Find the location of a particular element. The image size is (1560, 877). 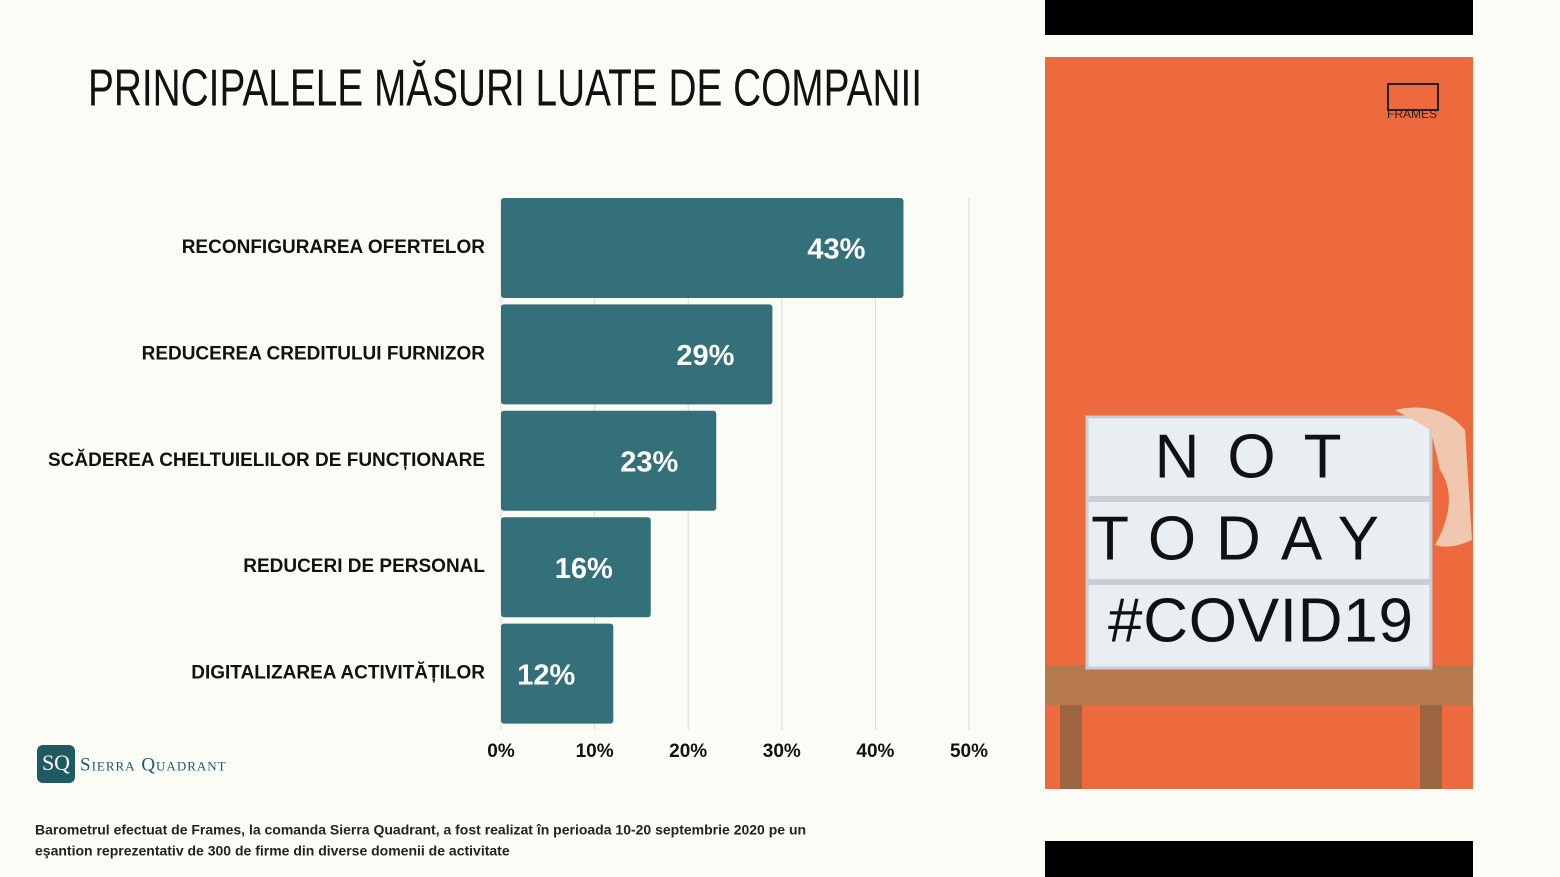

y-tick-label: DIGITALIZAREA ACTIVITĂȚILOR is located at coordinates (338, 673).